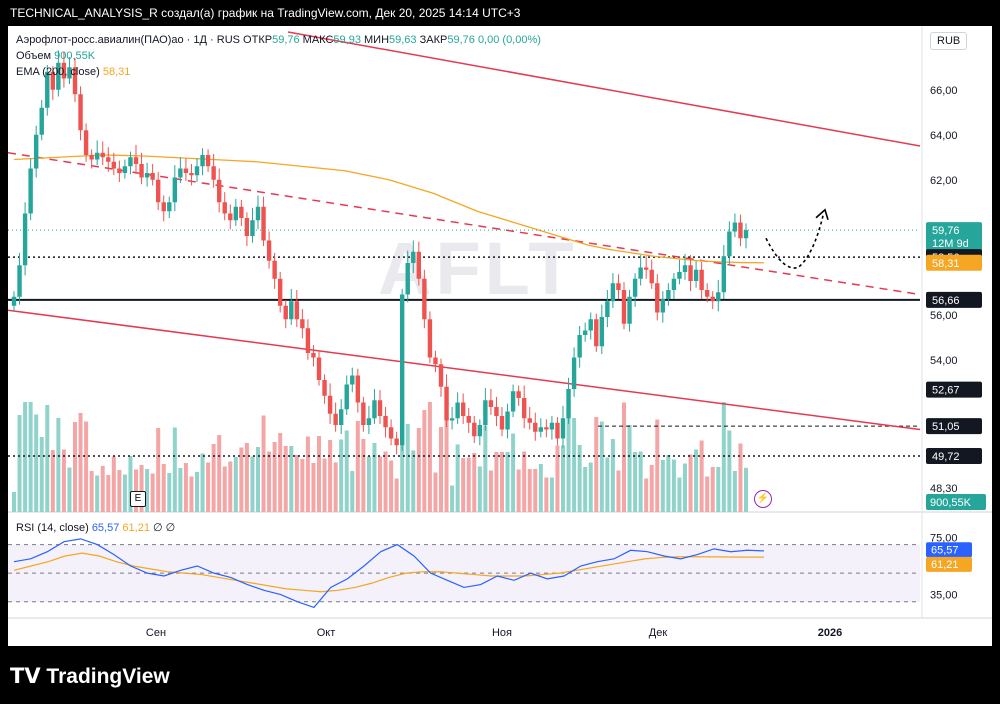  I want to click on volume-label-text: 900,55K, so click(951, 503).